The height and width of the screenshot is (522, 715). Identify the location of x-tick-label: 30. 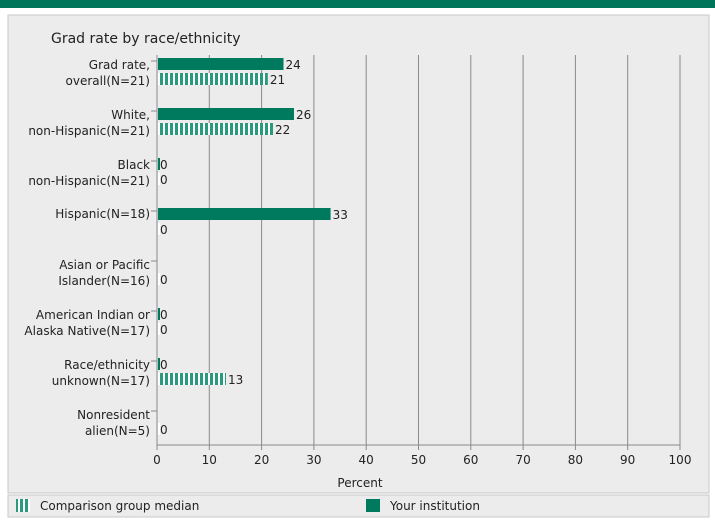
(313, 460).